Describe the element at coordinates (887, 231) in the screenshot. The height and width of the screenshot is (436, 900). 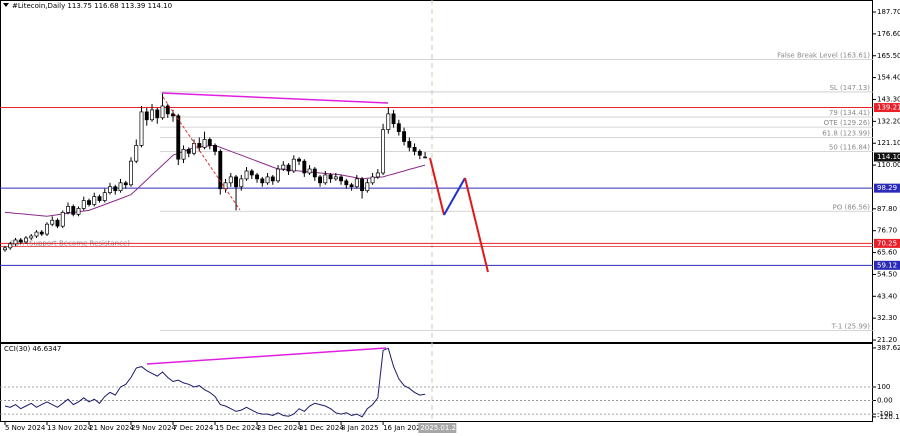
I see `y-tick-label: 76.70` at that location.